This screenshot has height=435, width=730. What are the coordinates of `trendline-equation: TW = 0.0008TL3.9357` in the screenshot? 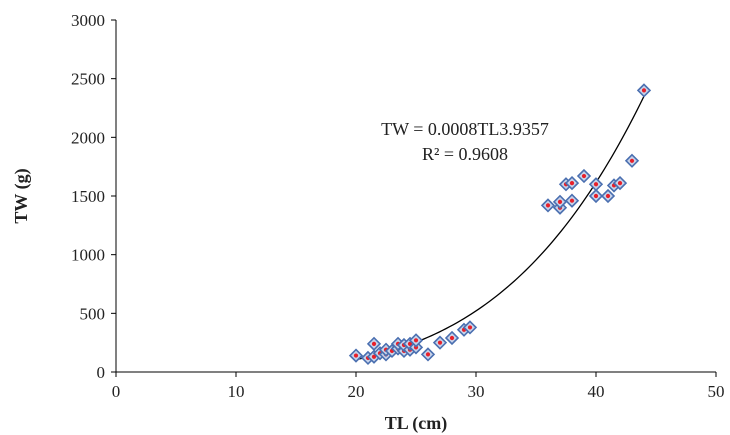 It's located at (465, 129).